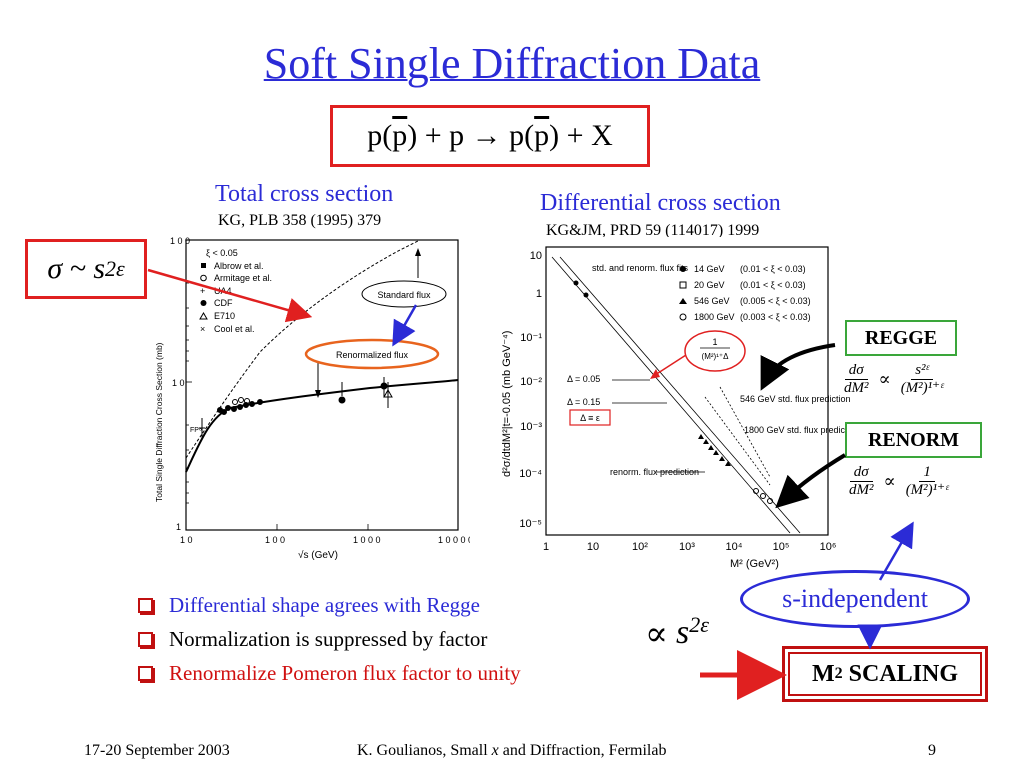 The width and height of the screenshot is (1024, 768). What do you see at coordinates (795, 399) in the screenshot?
I see `pred-546-label: 546 GeV std. flux prediction` at bounding box center [795, 399].